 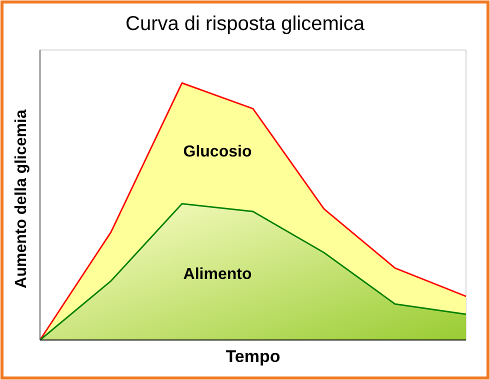 What do you see at coordinates (217, 274) in the screenshot?
I see `series-label: Alimento` at bounding box center [217, 274].